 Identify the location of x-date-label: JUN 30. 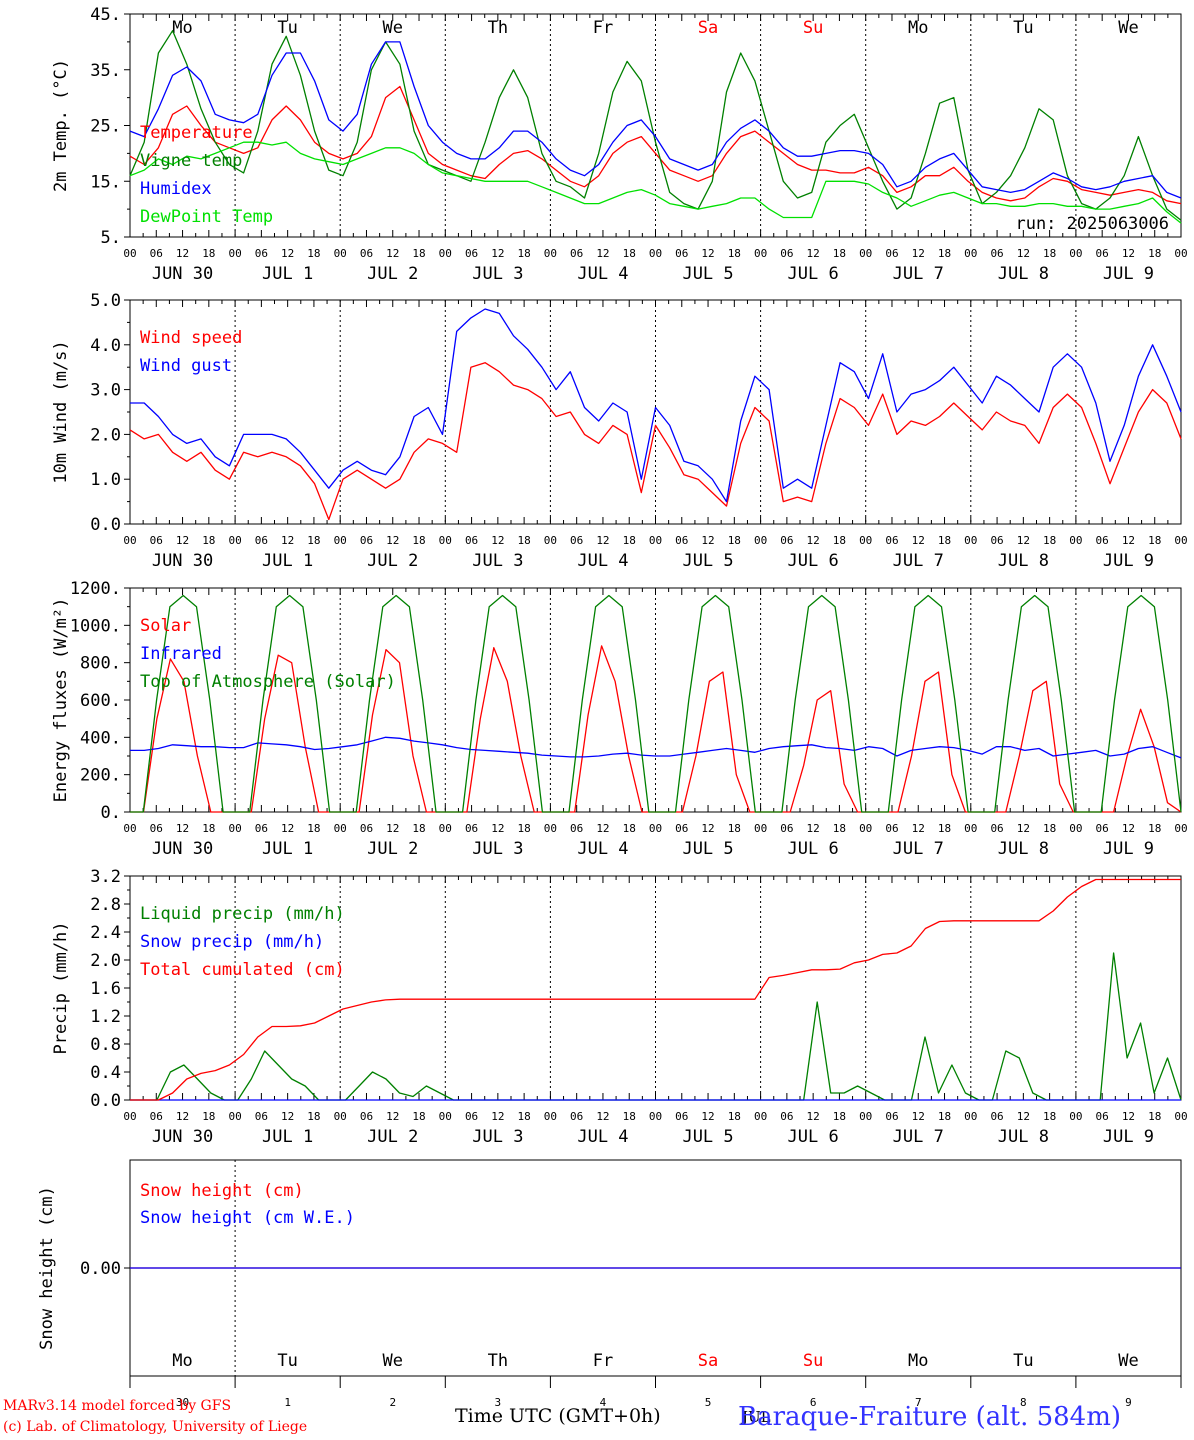
(182, 849).